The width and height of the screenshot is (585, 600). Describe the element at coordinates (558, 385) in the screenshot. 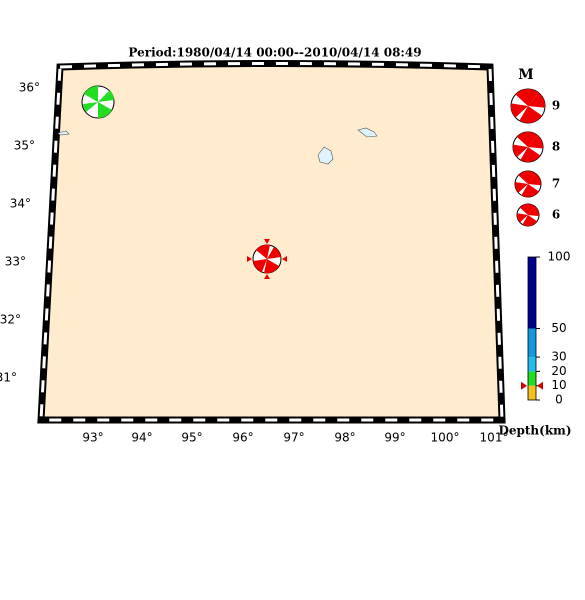

I see `depth-tick-label: 10` at that location.